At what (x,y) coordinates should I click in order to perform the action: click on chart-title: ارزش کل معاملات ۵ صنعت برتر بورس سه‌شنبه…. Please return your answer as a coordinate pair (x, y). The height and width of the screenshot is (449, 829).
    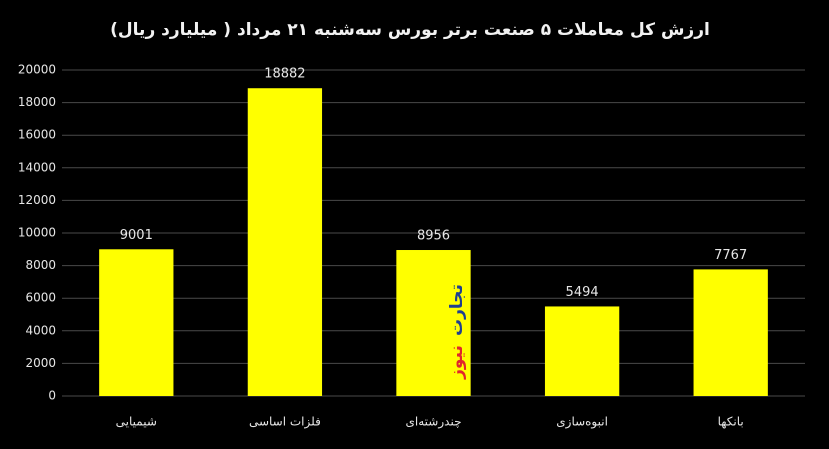
    Looking at the image, I should click on (410, 30).